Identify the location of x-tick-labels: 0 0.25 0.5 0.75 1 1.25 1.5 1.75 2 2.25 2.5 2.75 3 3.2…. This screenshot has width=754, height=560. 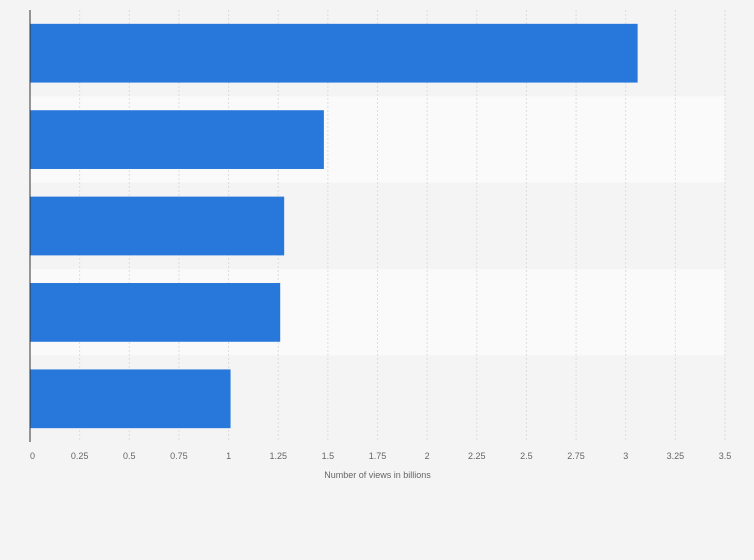
(380, 456).